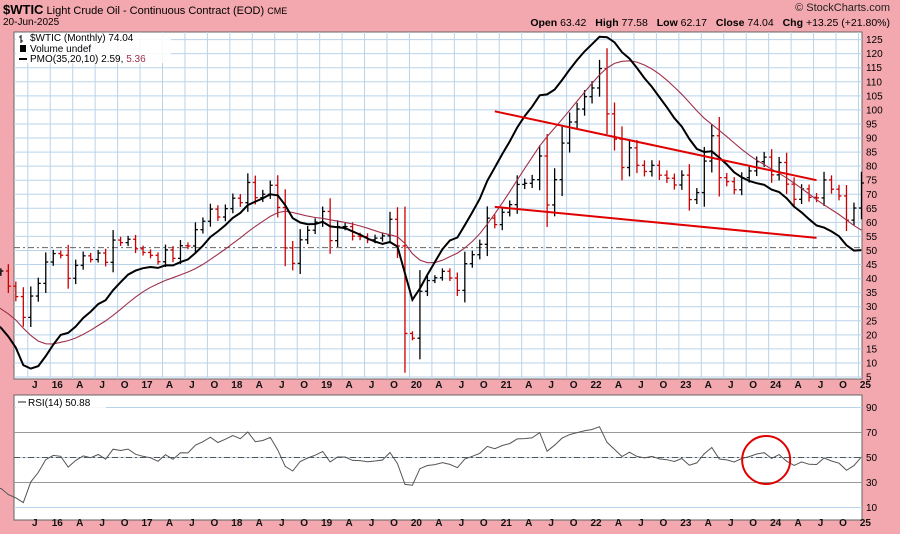 Image resolution: width=900 pixels, height=534 pixels. I want to click on y-tick-label: 95, so click(872, 124).